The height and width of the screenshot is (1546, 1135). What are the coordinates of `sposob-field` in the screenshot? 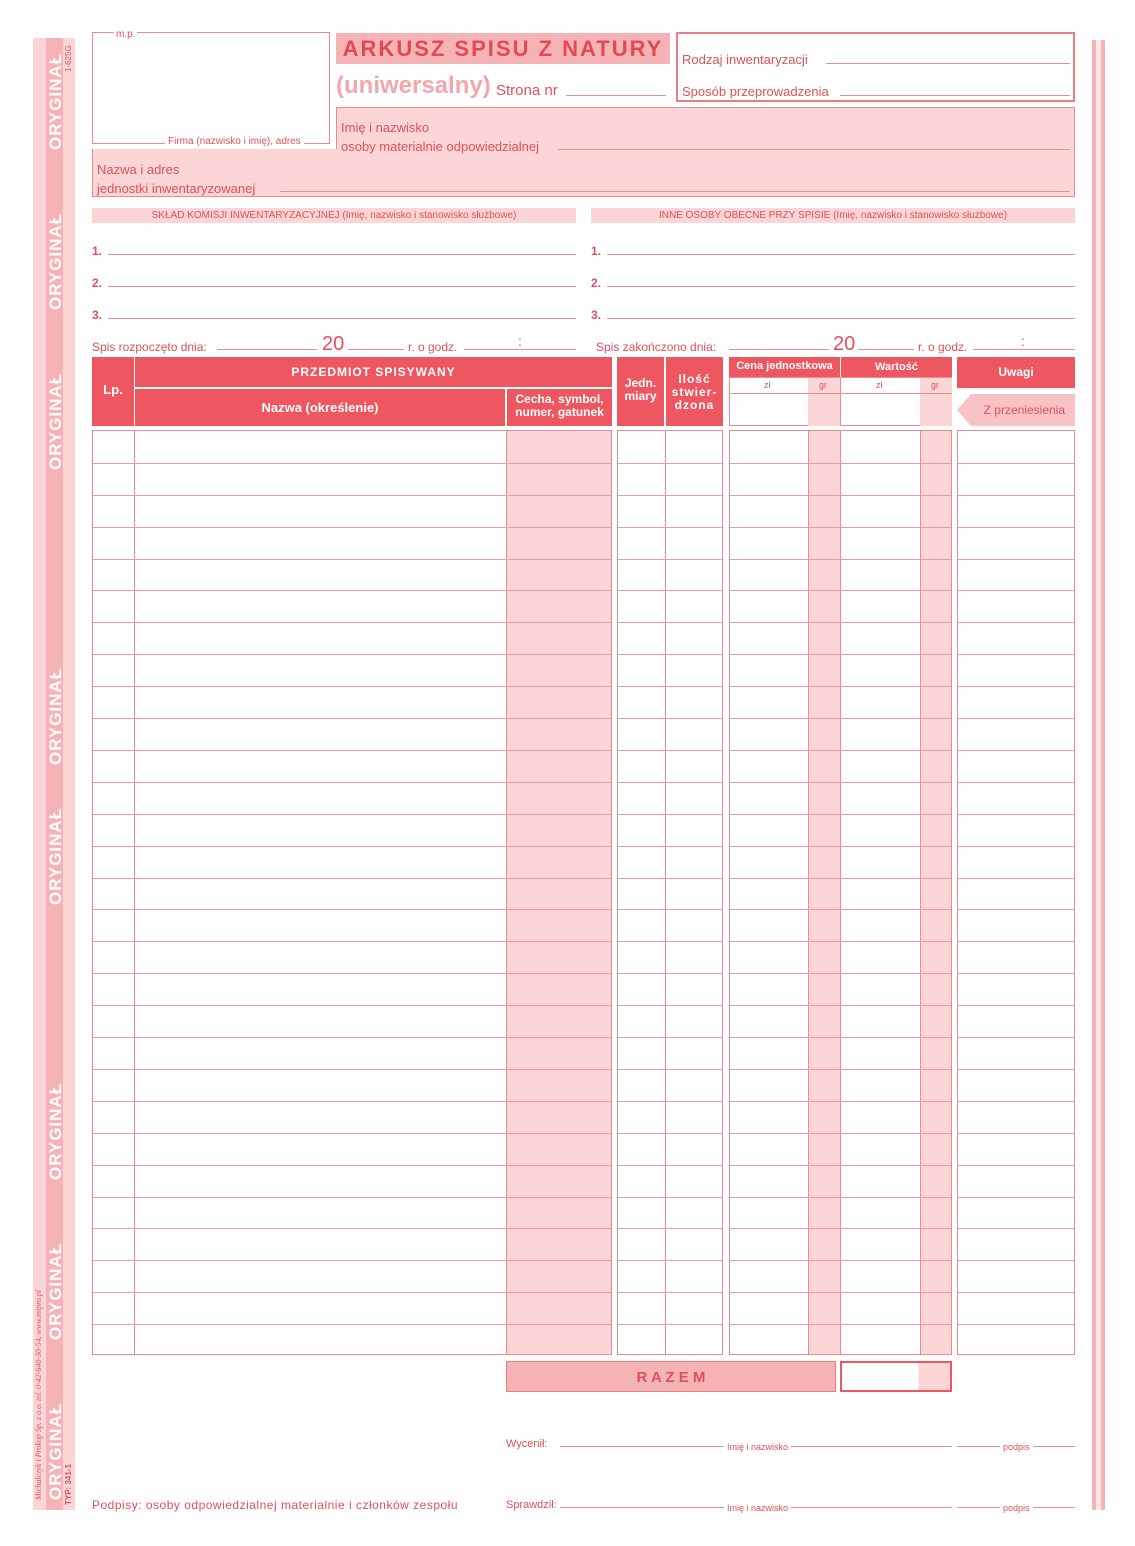 It's located at (955, 95).